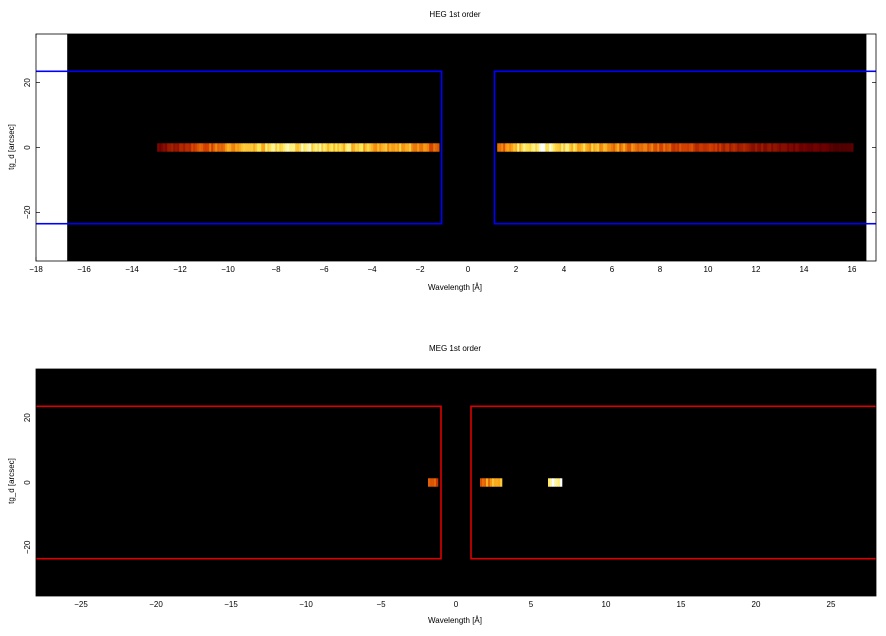 The width and height of the screenshot is (886, 636). I want to click on x-tick-label: −10, so click(228, 269).